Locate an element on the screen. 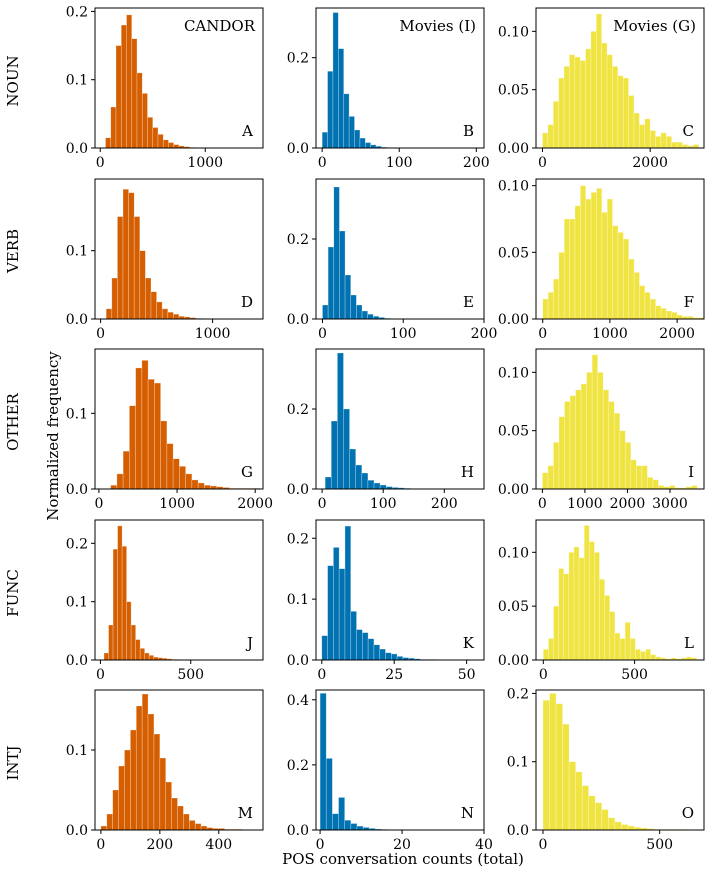  panel-letter-b: B is located at coordinates (468, 131).